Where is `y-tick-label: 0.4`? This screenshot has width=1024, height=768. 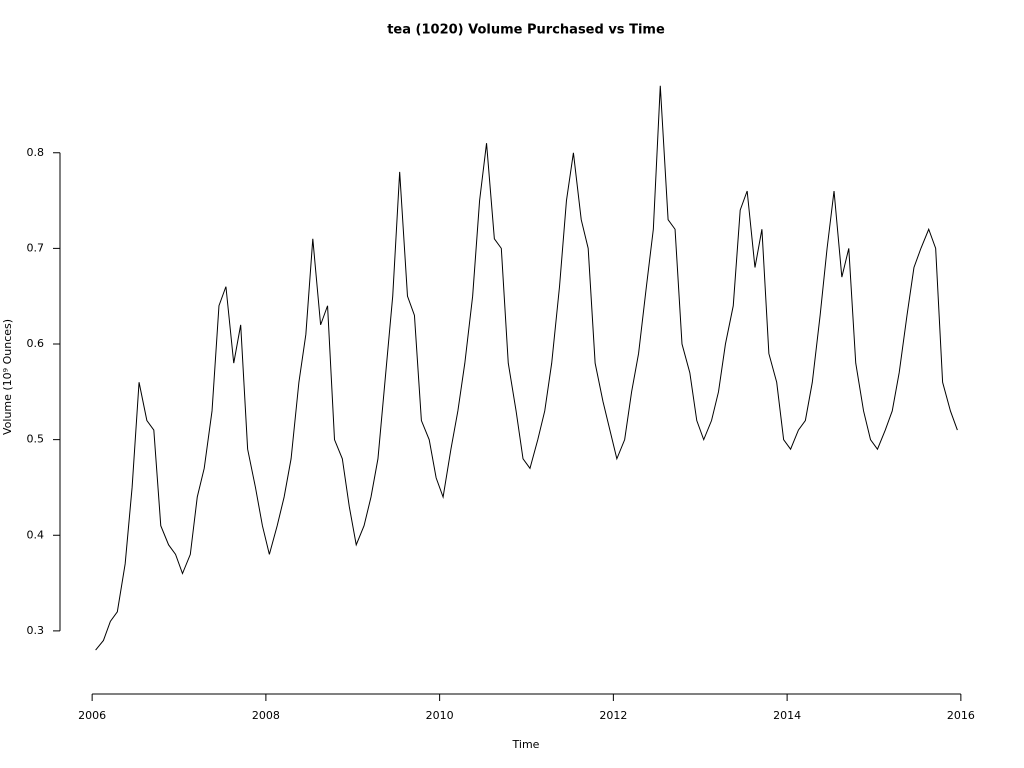
y-tick-label: 0.4 is located at coordinates (36, 534).